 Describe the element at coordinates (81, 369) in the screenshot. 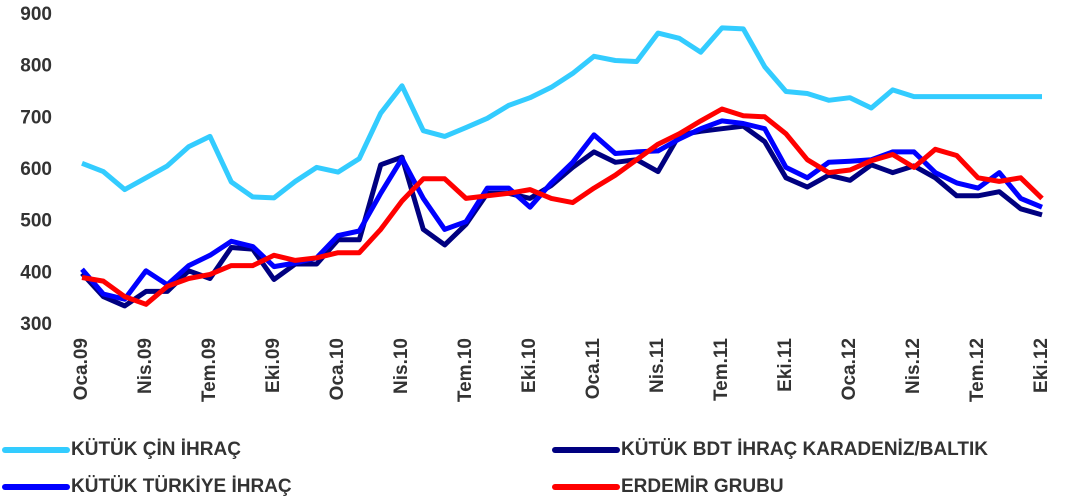

I see `x-tick-label: Oca.09` at that location.